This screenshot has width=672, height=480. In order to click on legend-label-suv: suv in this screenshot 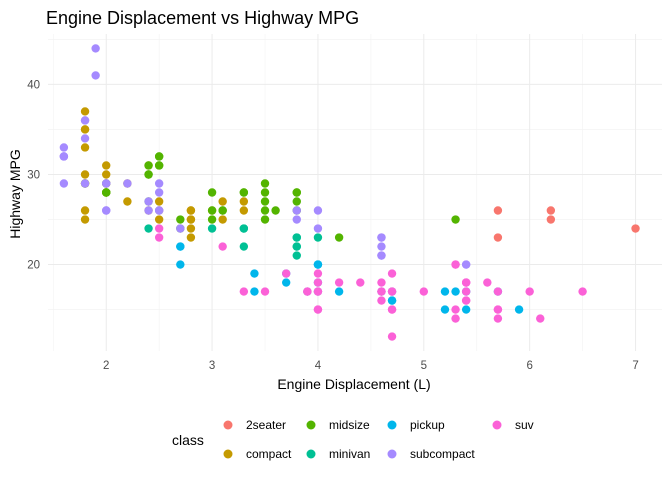, I will do `click(524, 425)`.